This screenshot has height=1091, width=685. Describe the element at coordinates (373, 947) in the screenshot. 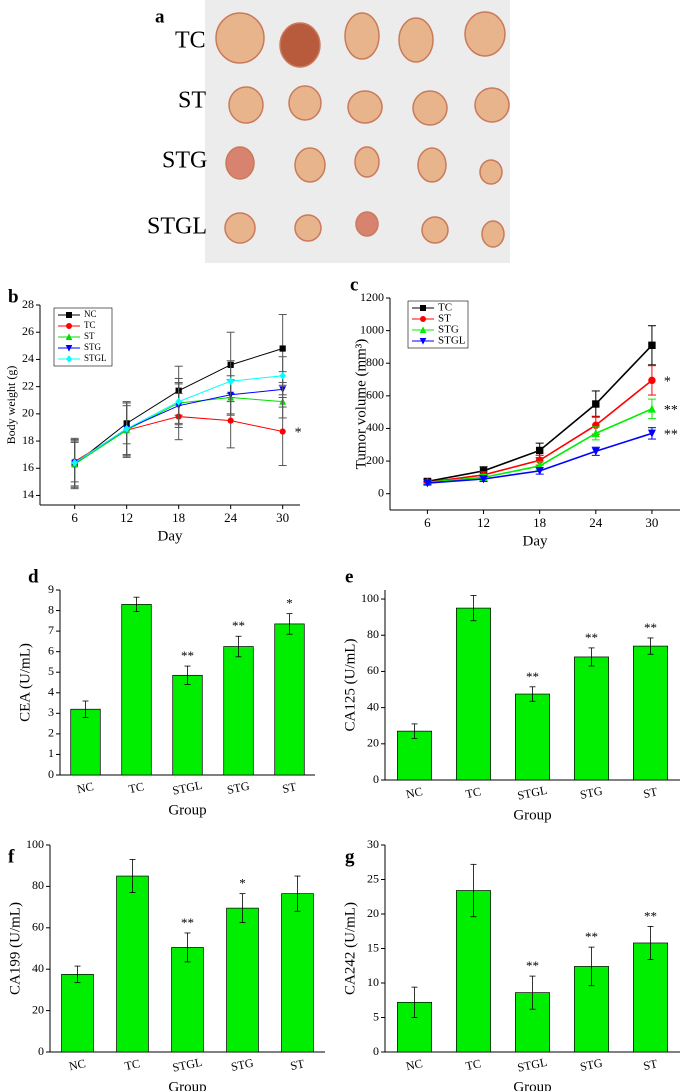

I see `y-tick-label: 15` at that location.